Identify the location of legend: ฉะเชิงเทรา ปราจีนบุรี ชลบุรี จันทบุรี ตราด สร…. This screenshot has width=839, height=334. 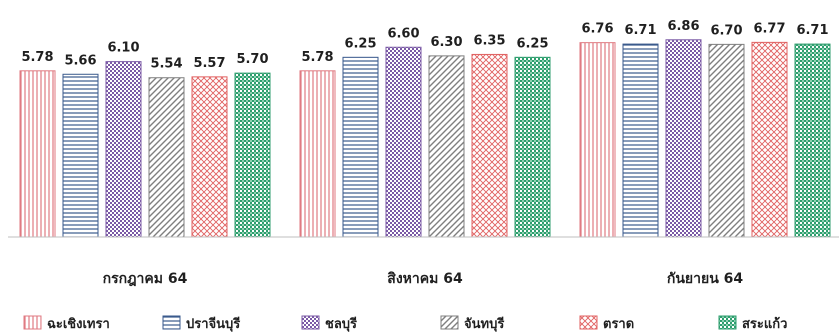
(405, 323).